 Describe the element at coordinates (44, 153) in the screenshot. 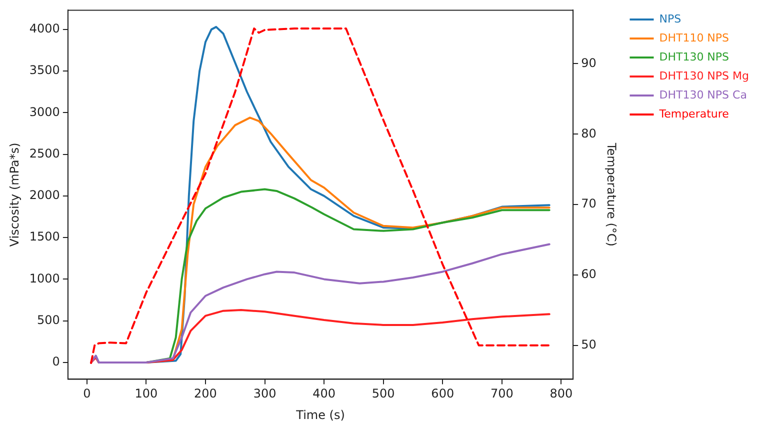

I see `y-tick-label: 2500` at that location.